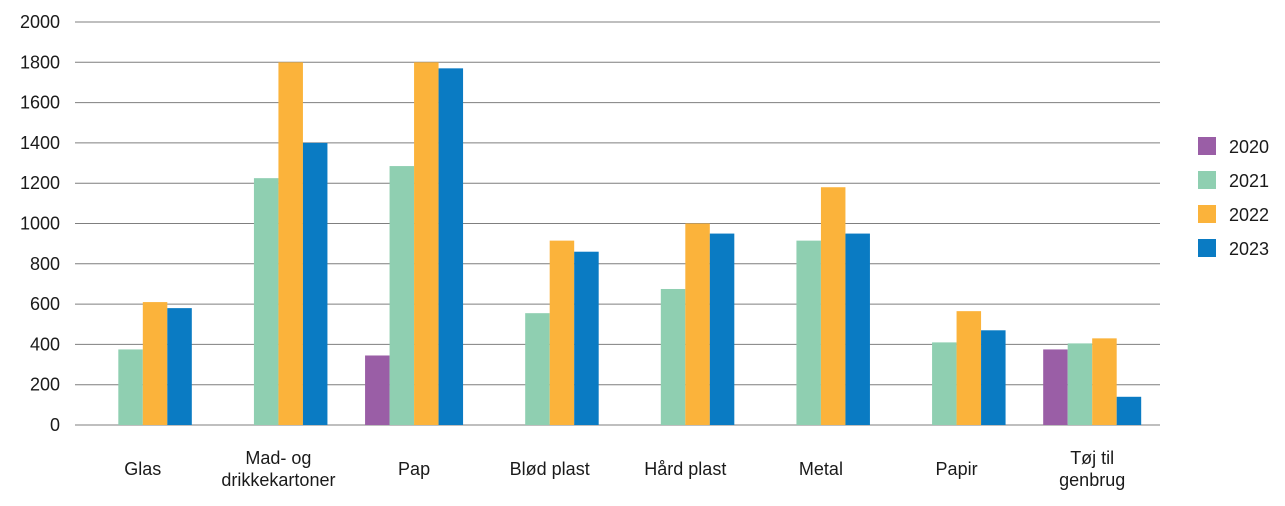  I want to click on category-label-line: Mad- og, so click(278, 458).